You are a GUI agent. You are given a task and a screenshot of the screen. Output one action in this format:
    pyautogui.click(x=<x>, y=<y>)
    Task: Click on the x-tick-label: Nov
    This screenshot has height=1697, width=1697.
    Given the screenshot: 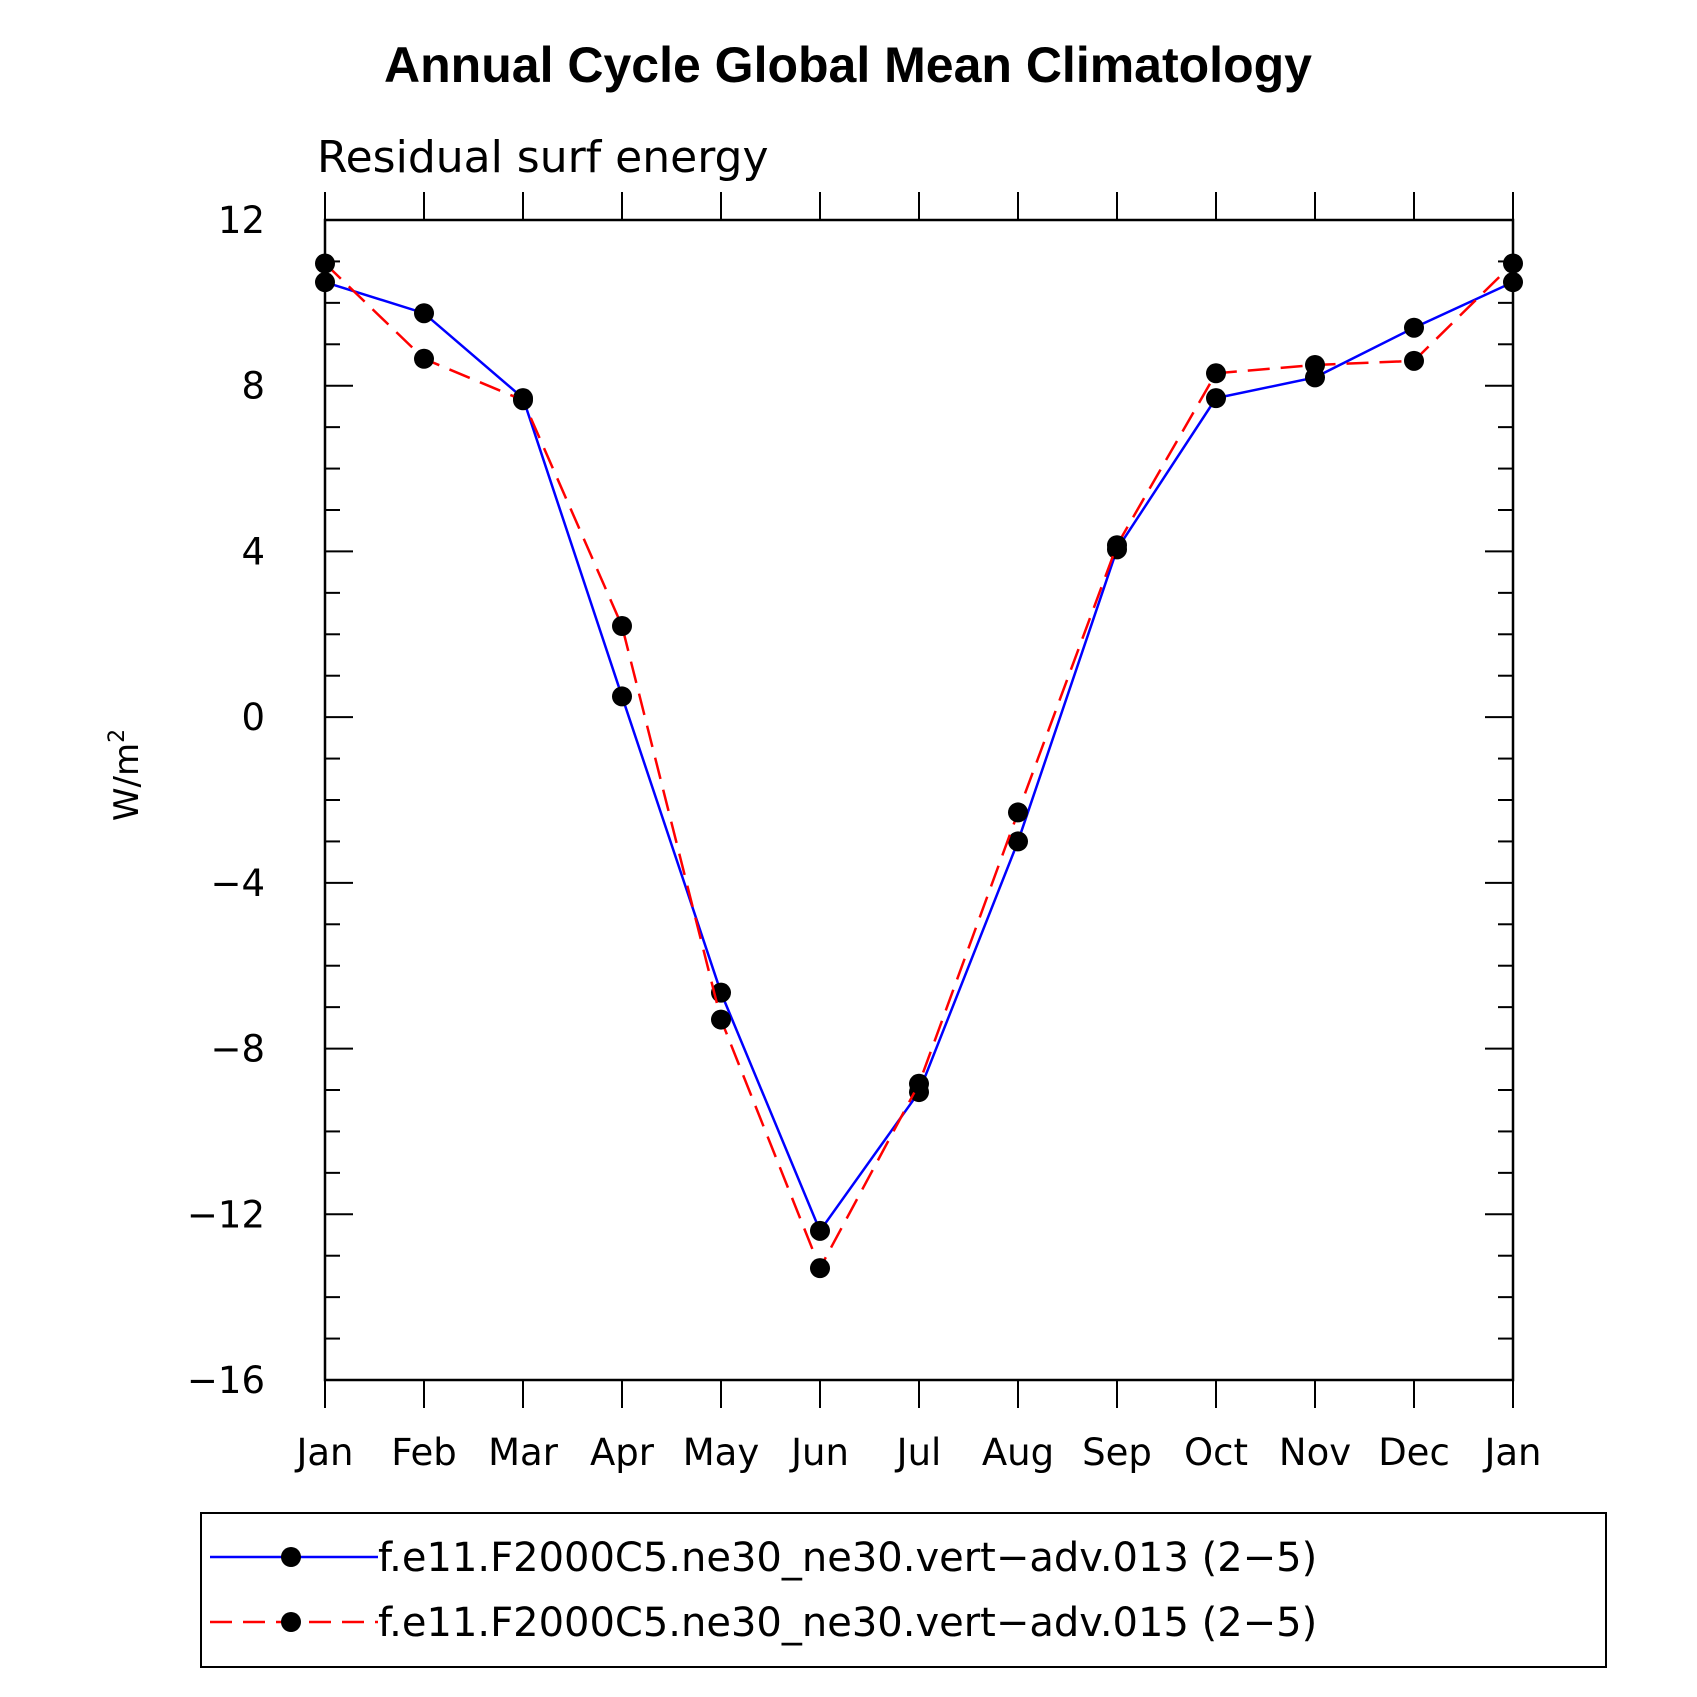 What is the action you would take?
    pyautogui.click(x=1315, y=1452)
    